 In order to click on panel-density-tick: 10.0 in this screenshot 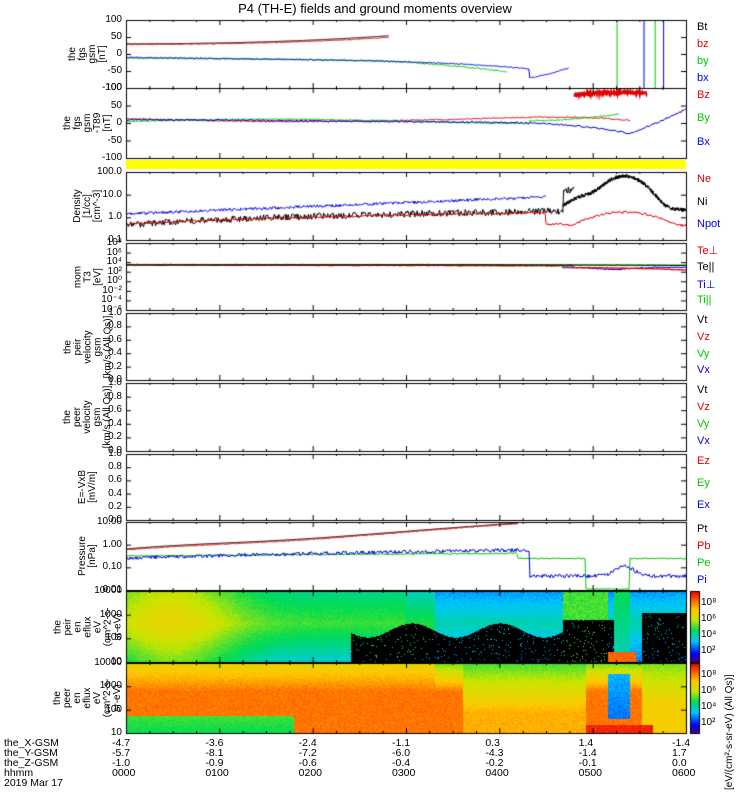, I will do `click(112, 194)`.